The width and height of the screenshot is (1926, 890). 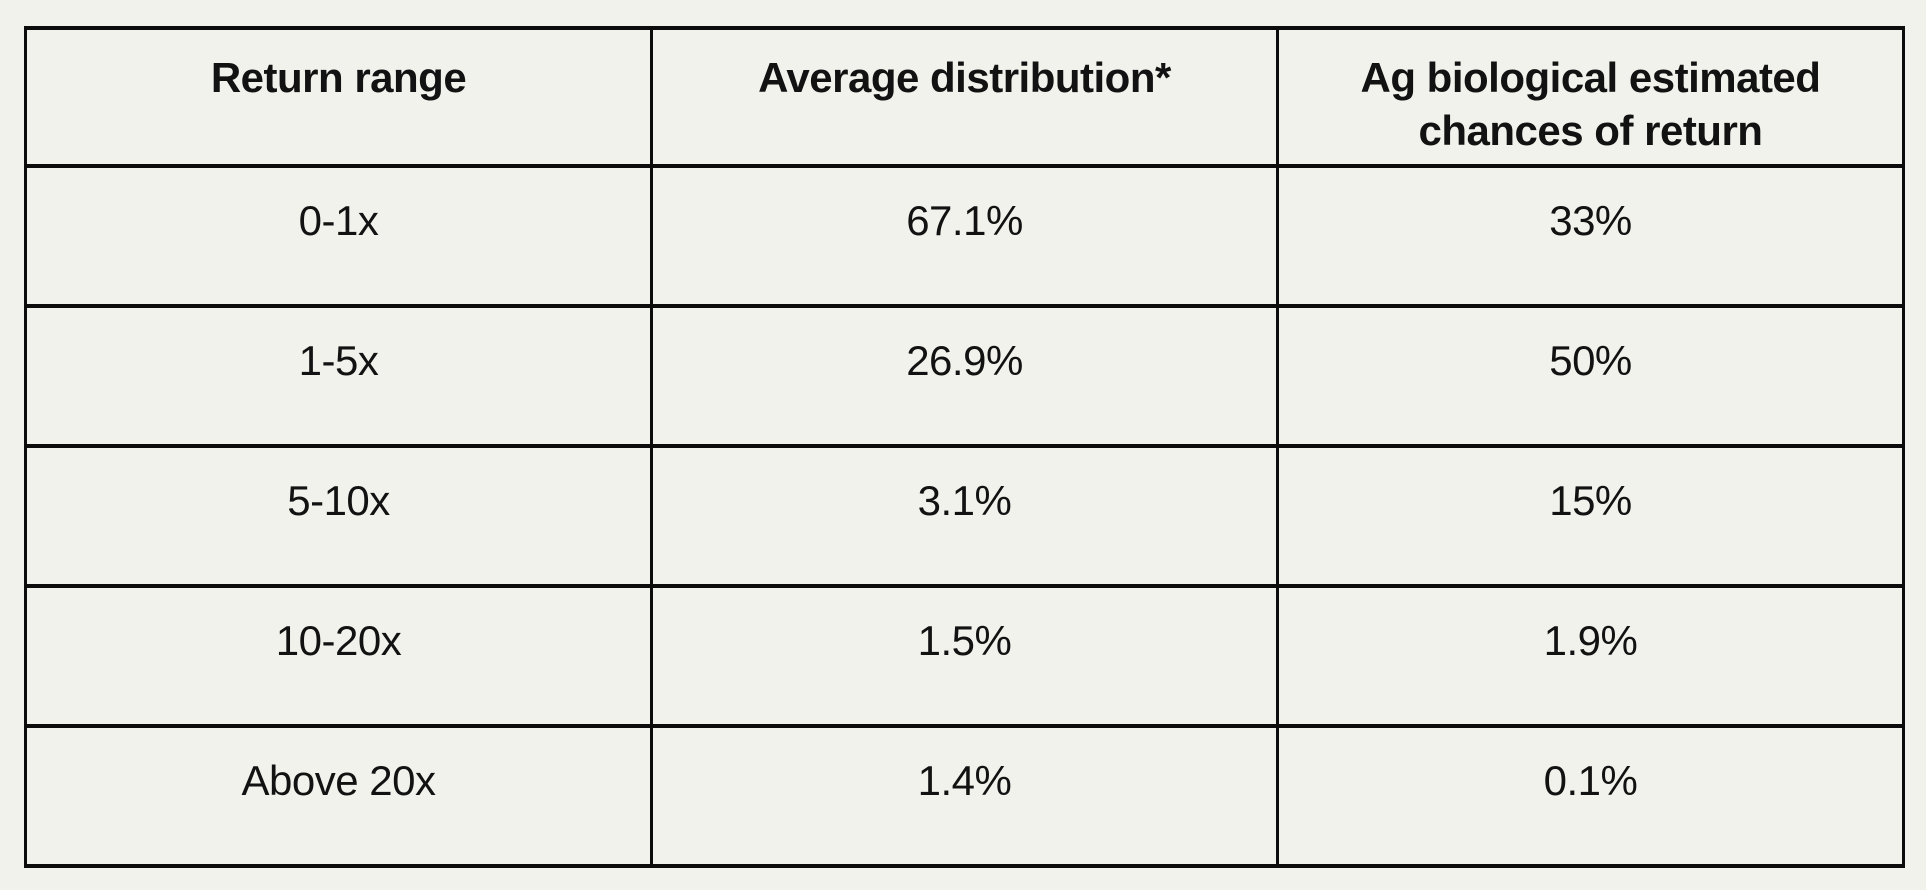 What do you see at coordinates (1590, 516) in the screenshot?
I see `cell-estimated-chance: 15%` at bounding box center [1590, 516].